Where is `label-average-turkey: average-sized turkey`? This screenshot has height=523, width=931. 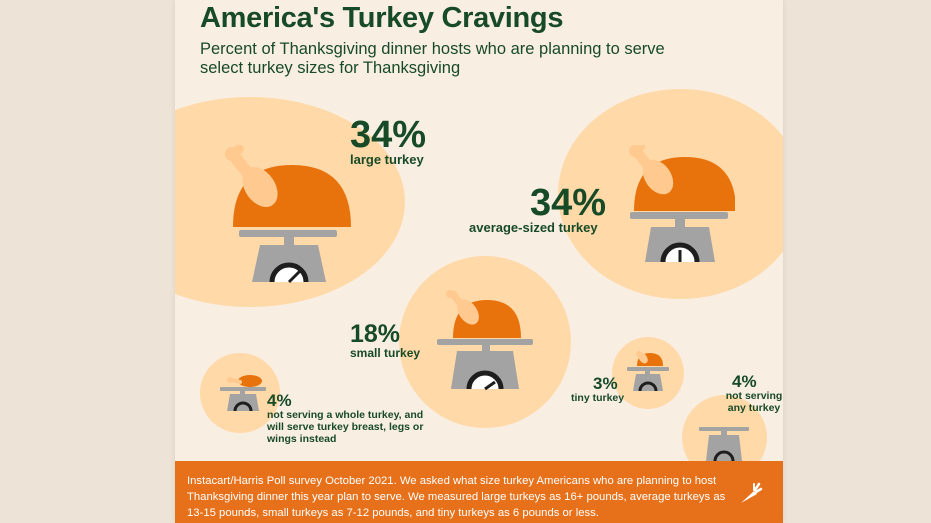
label-average-turkey: average-sized turkey is located at coordinates (533, 227).